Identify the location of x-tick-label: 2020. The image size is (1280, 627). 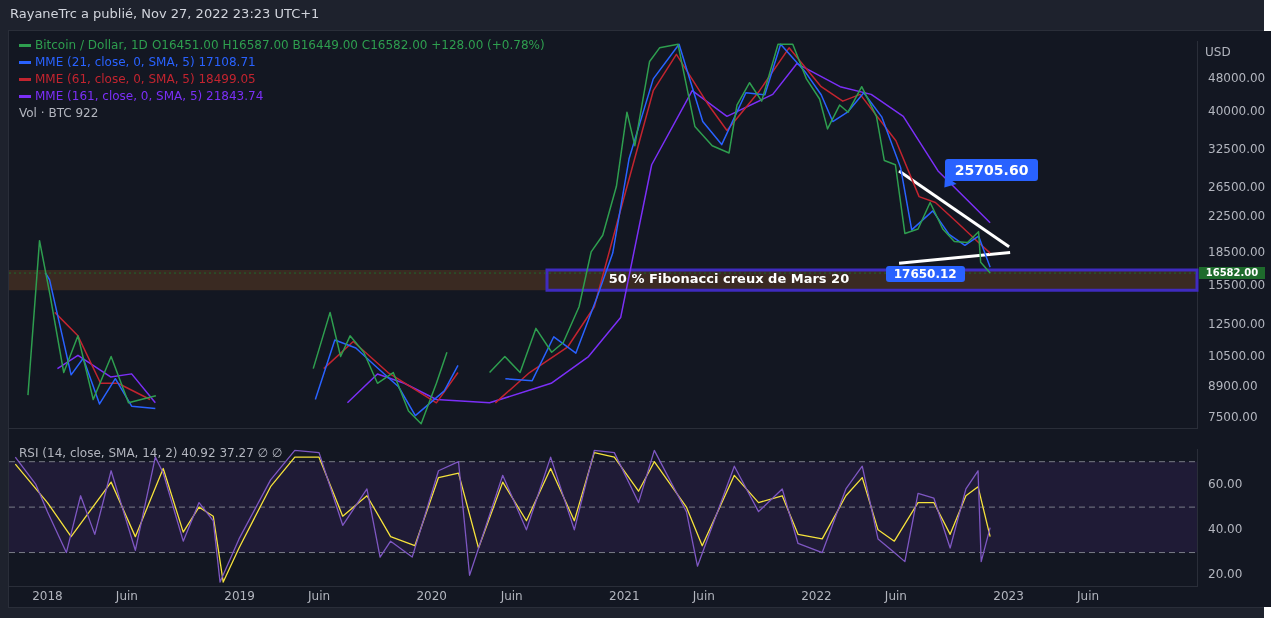
(431, 595).